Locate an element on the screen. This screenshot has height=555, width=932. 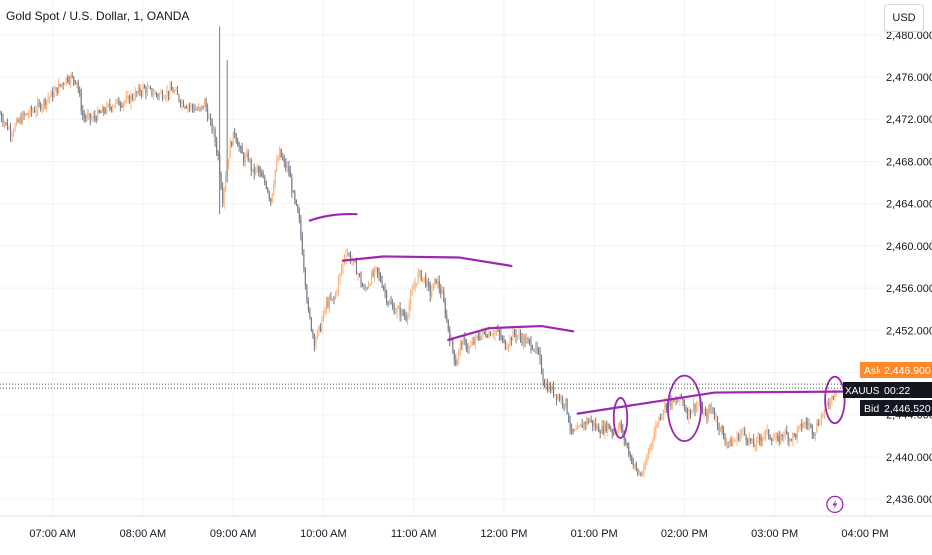
lightning-glyph is located at coordinates (835, 504).